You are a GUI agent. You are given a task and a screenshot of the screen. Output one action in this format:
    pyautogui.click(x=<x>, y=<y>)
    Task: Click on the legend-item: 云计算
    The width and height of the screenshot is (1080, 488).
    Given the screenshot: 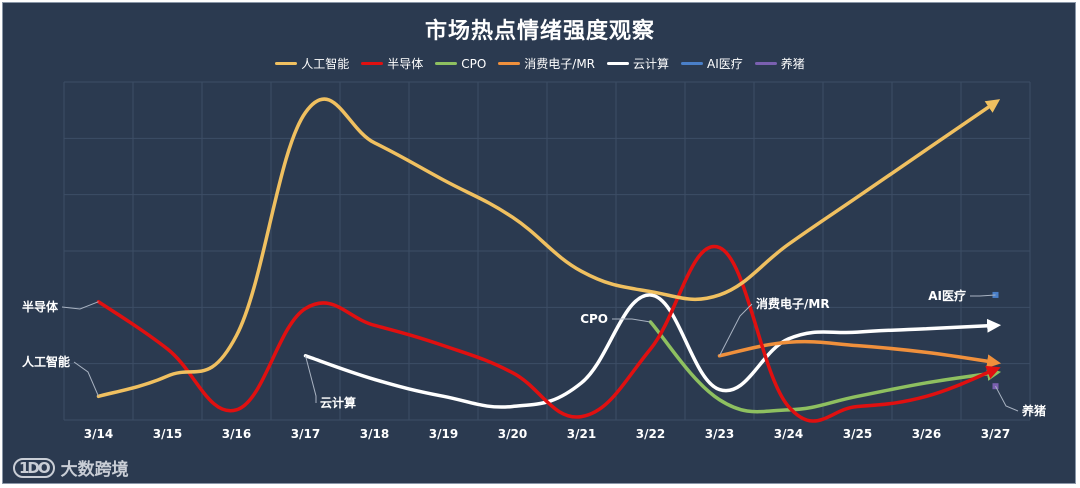 What is the action you would take?
    pyautogui.click(x=638, y=63)
    